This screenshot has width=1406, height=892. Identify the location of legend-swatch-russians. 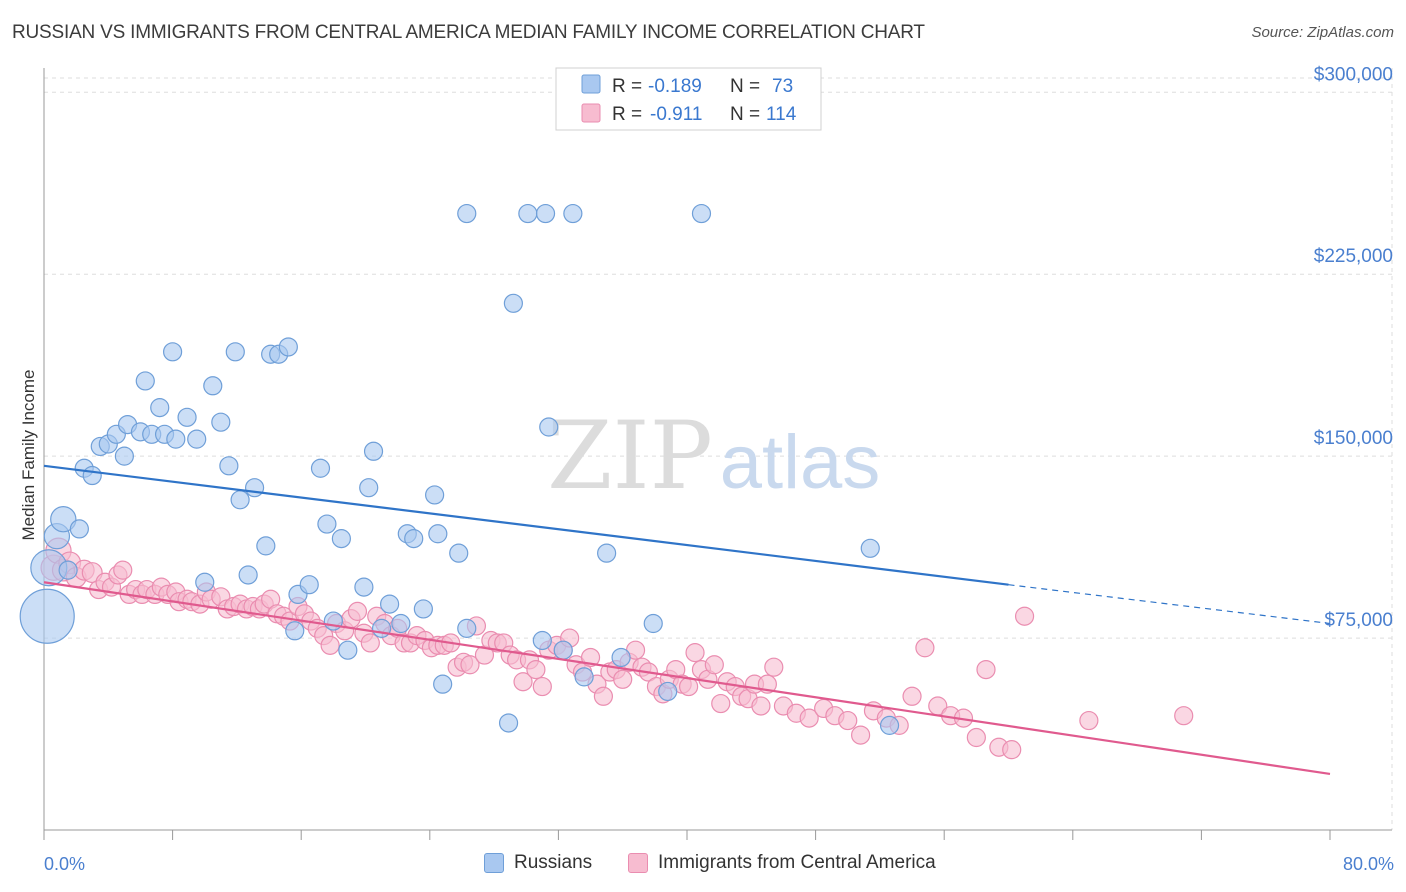
(494, 863).